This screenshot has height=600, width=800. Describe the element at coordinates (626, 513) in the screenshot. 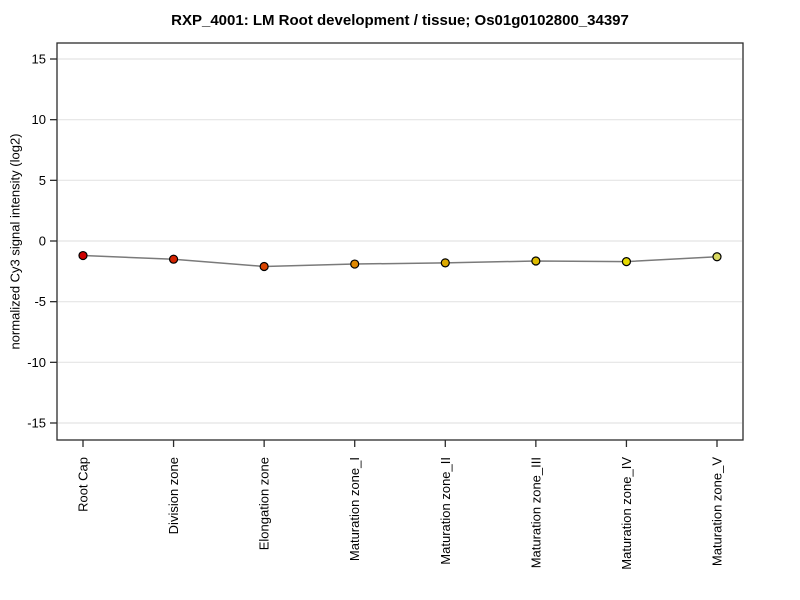

I see `x-tick-label: Maturation zone_IV` at that location.